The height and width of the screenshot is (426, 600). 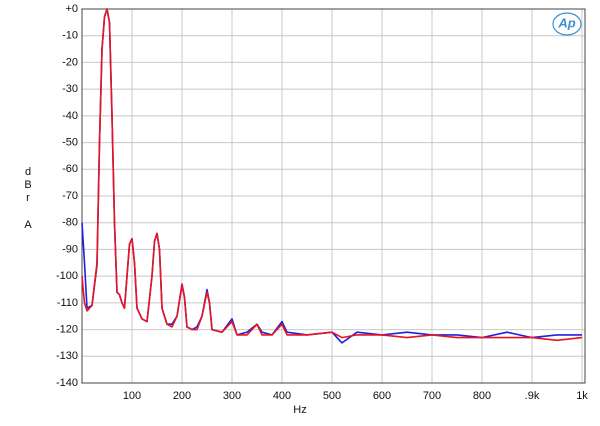 What do you see at coordinates (70, 142) in the screenshot?
I see `y-tick-label: -50` at bounding box center [70, 142].